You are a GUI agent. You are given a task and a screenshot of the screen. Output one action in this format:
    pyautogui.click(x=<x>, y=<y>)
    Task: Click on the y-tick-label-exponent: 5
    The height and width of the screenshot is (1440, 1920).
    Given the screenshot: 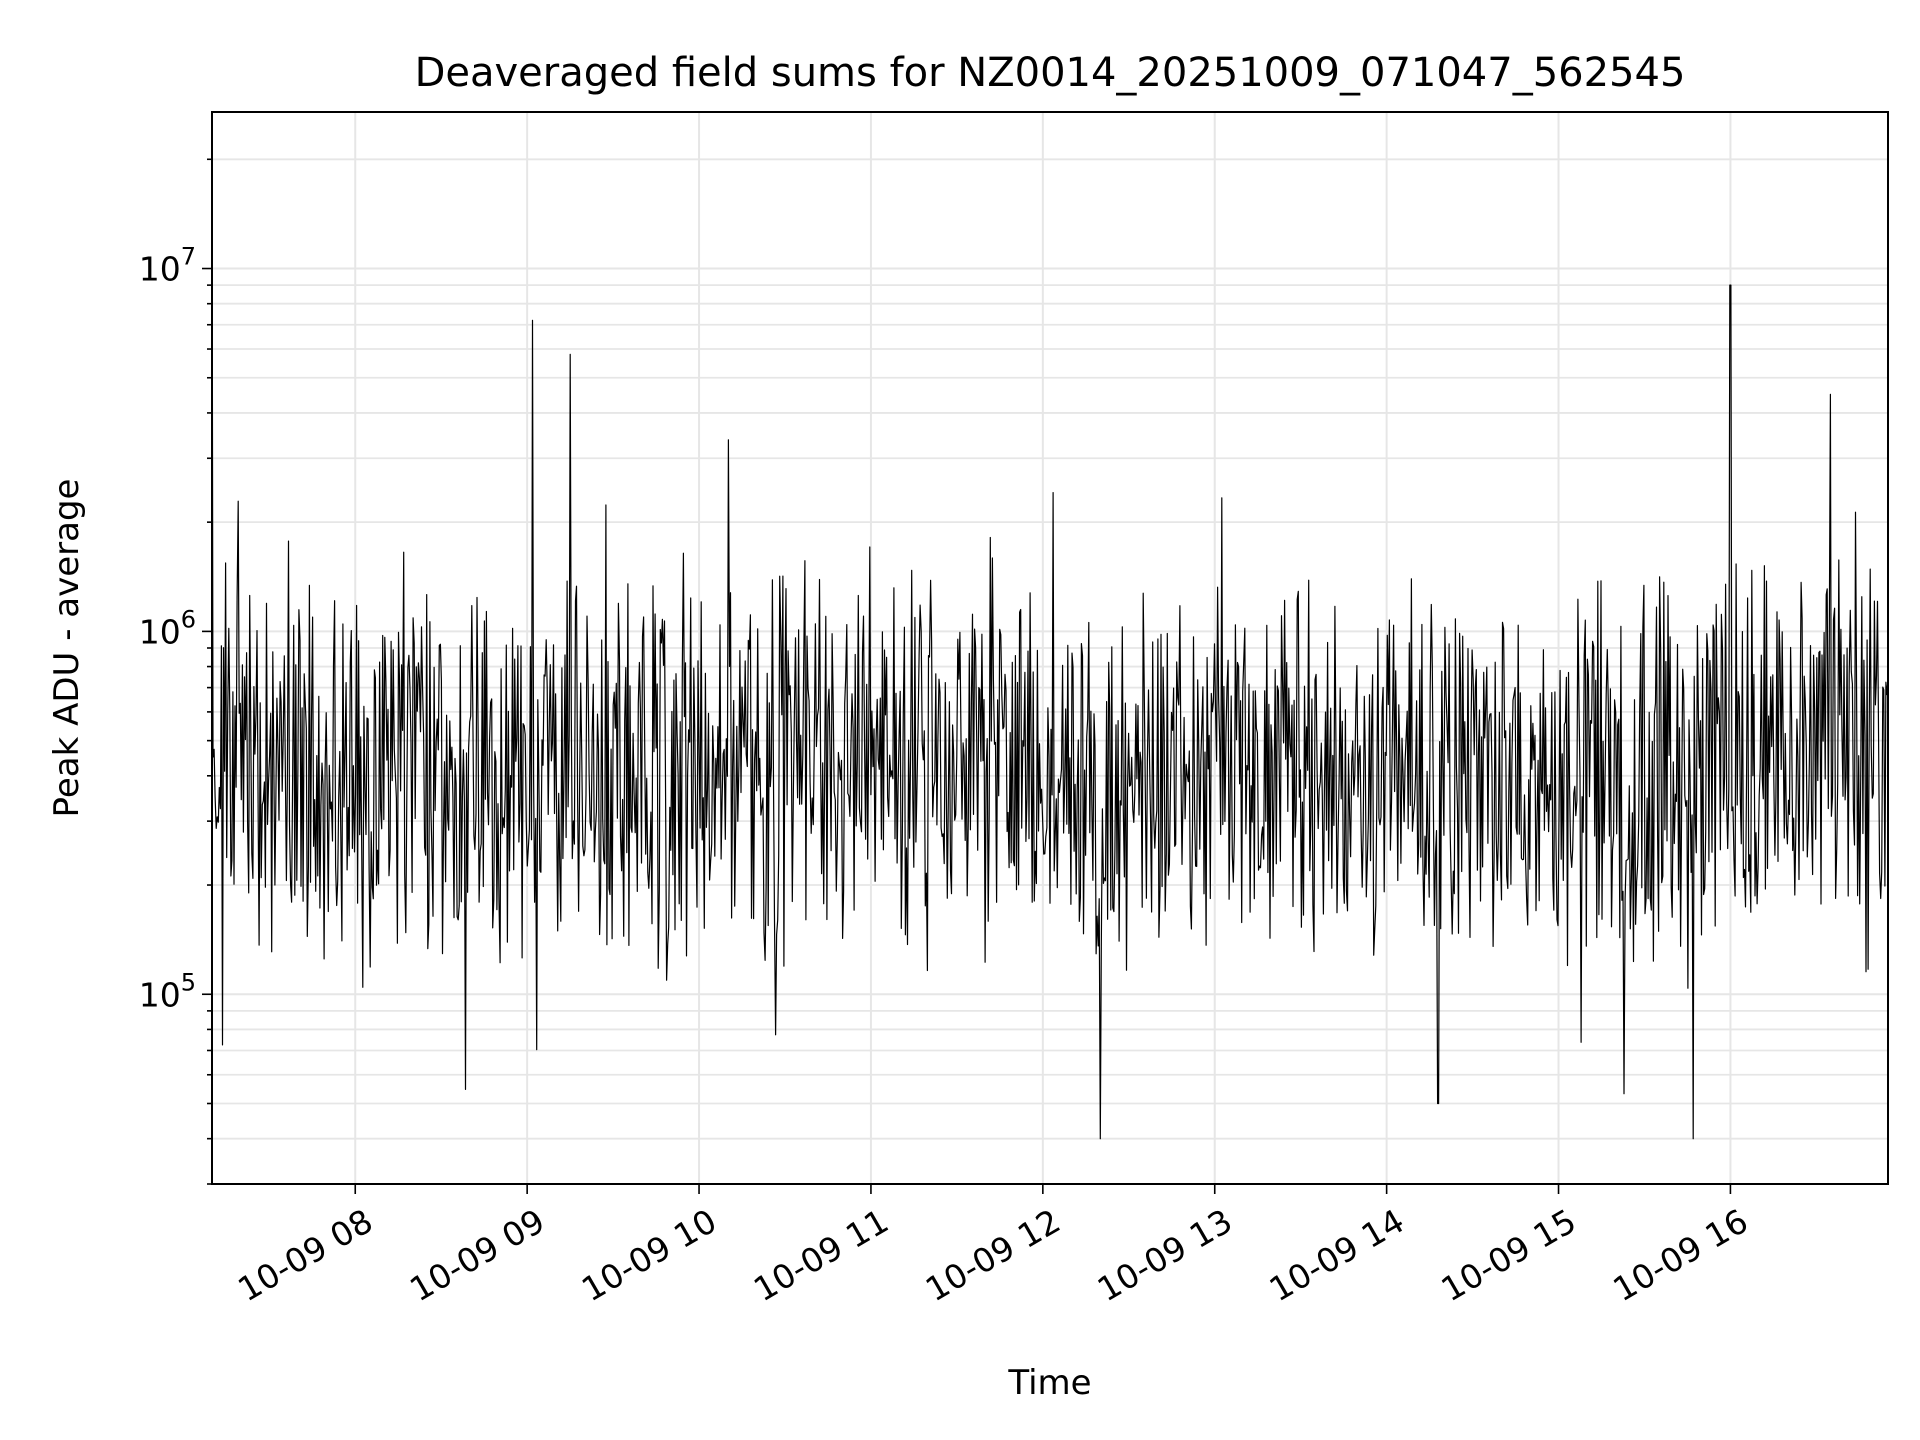 What is the action you would take?
    pyautogui.click(x=188, y=982)
    